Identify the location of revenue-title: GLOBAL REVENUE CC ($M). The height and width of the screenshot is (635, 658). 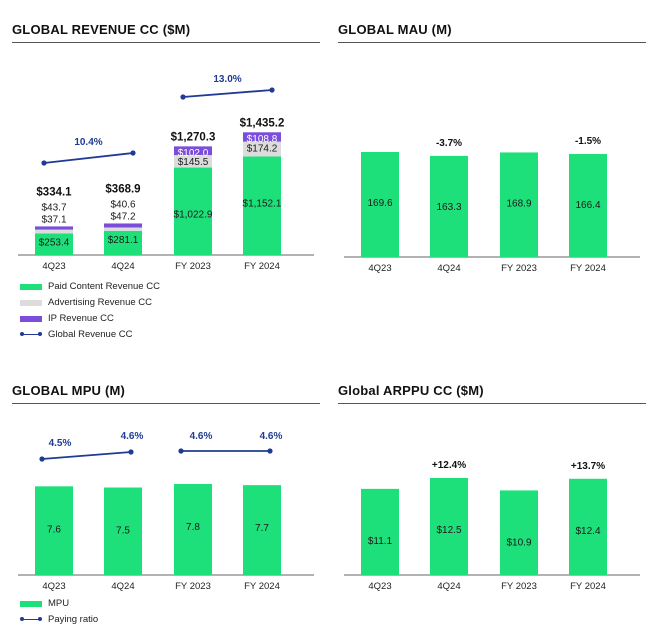
(101, 29).